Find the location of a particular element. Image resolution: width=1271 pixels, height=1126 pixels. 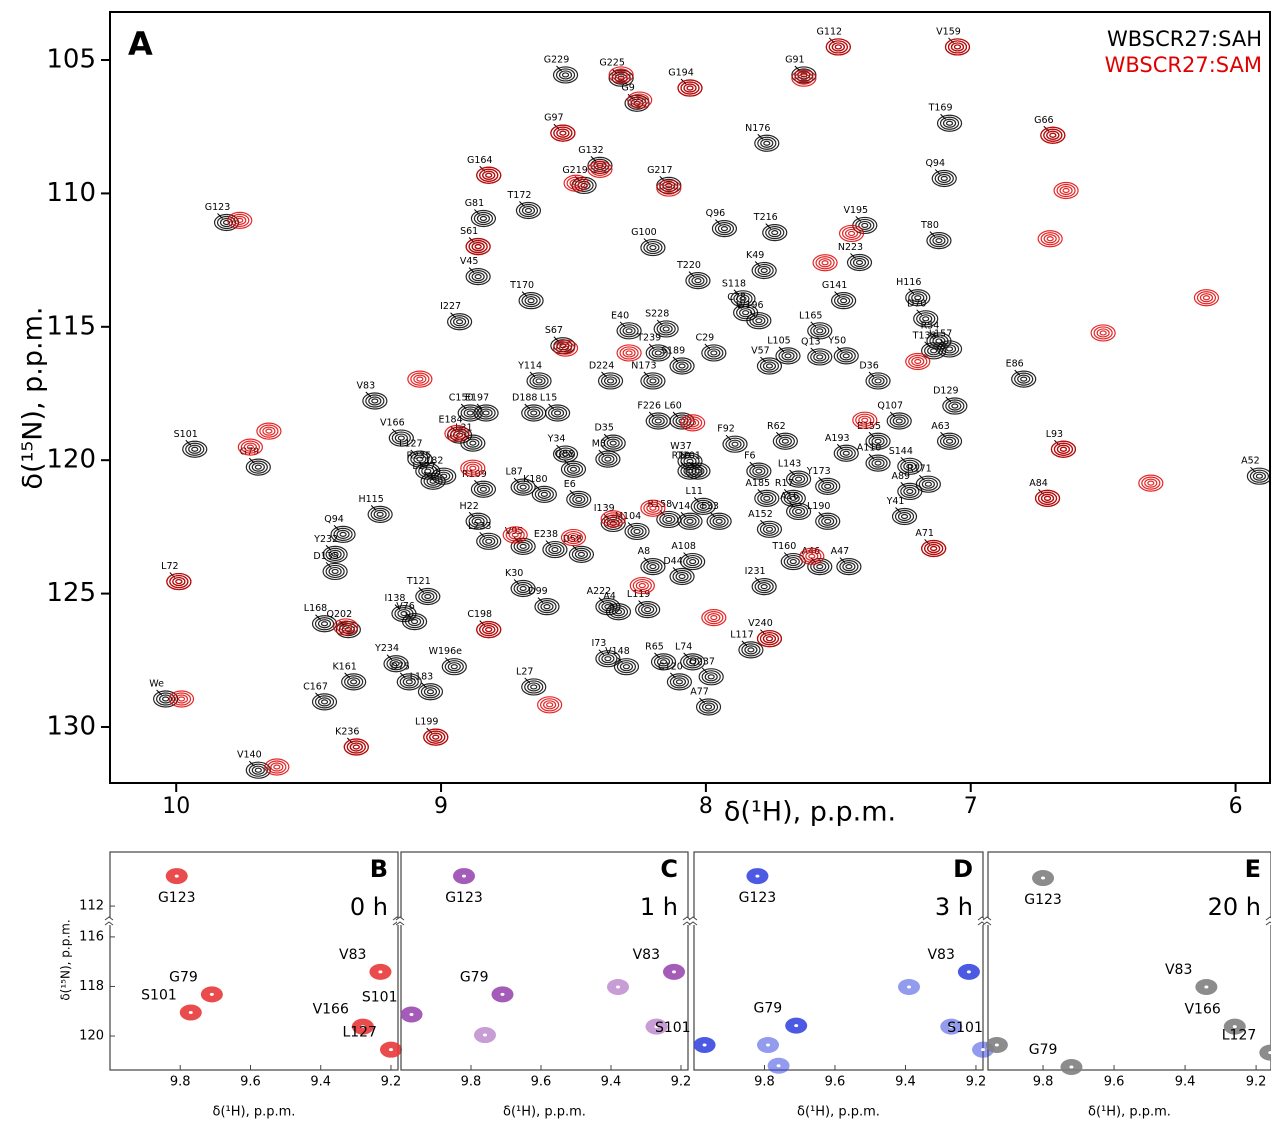

peak-label: S189 is located at coordinates (673, 351).